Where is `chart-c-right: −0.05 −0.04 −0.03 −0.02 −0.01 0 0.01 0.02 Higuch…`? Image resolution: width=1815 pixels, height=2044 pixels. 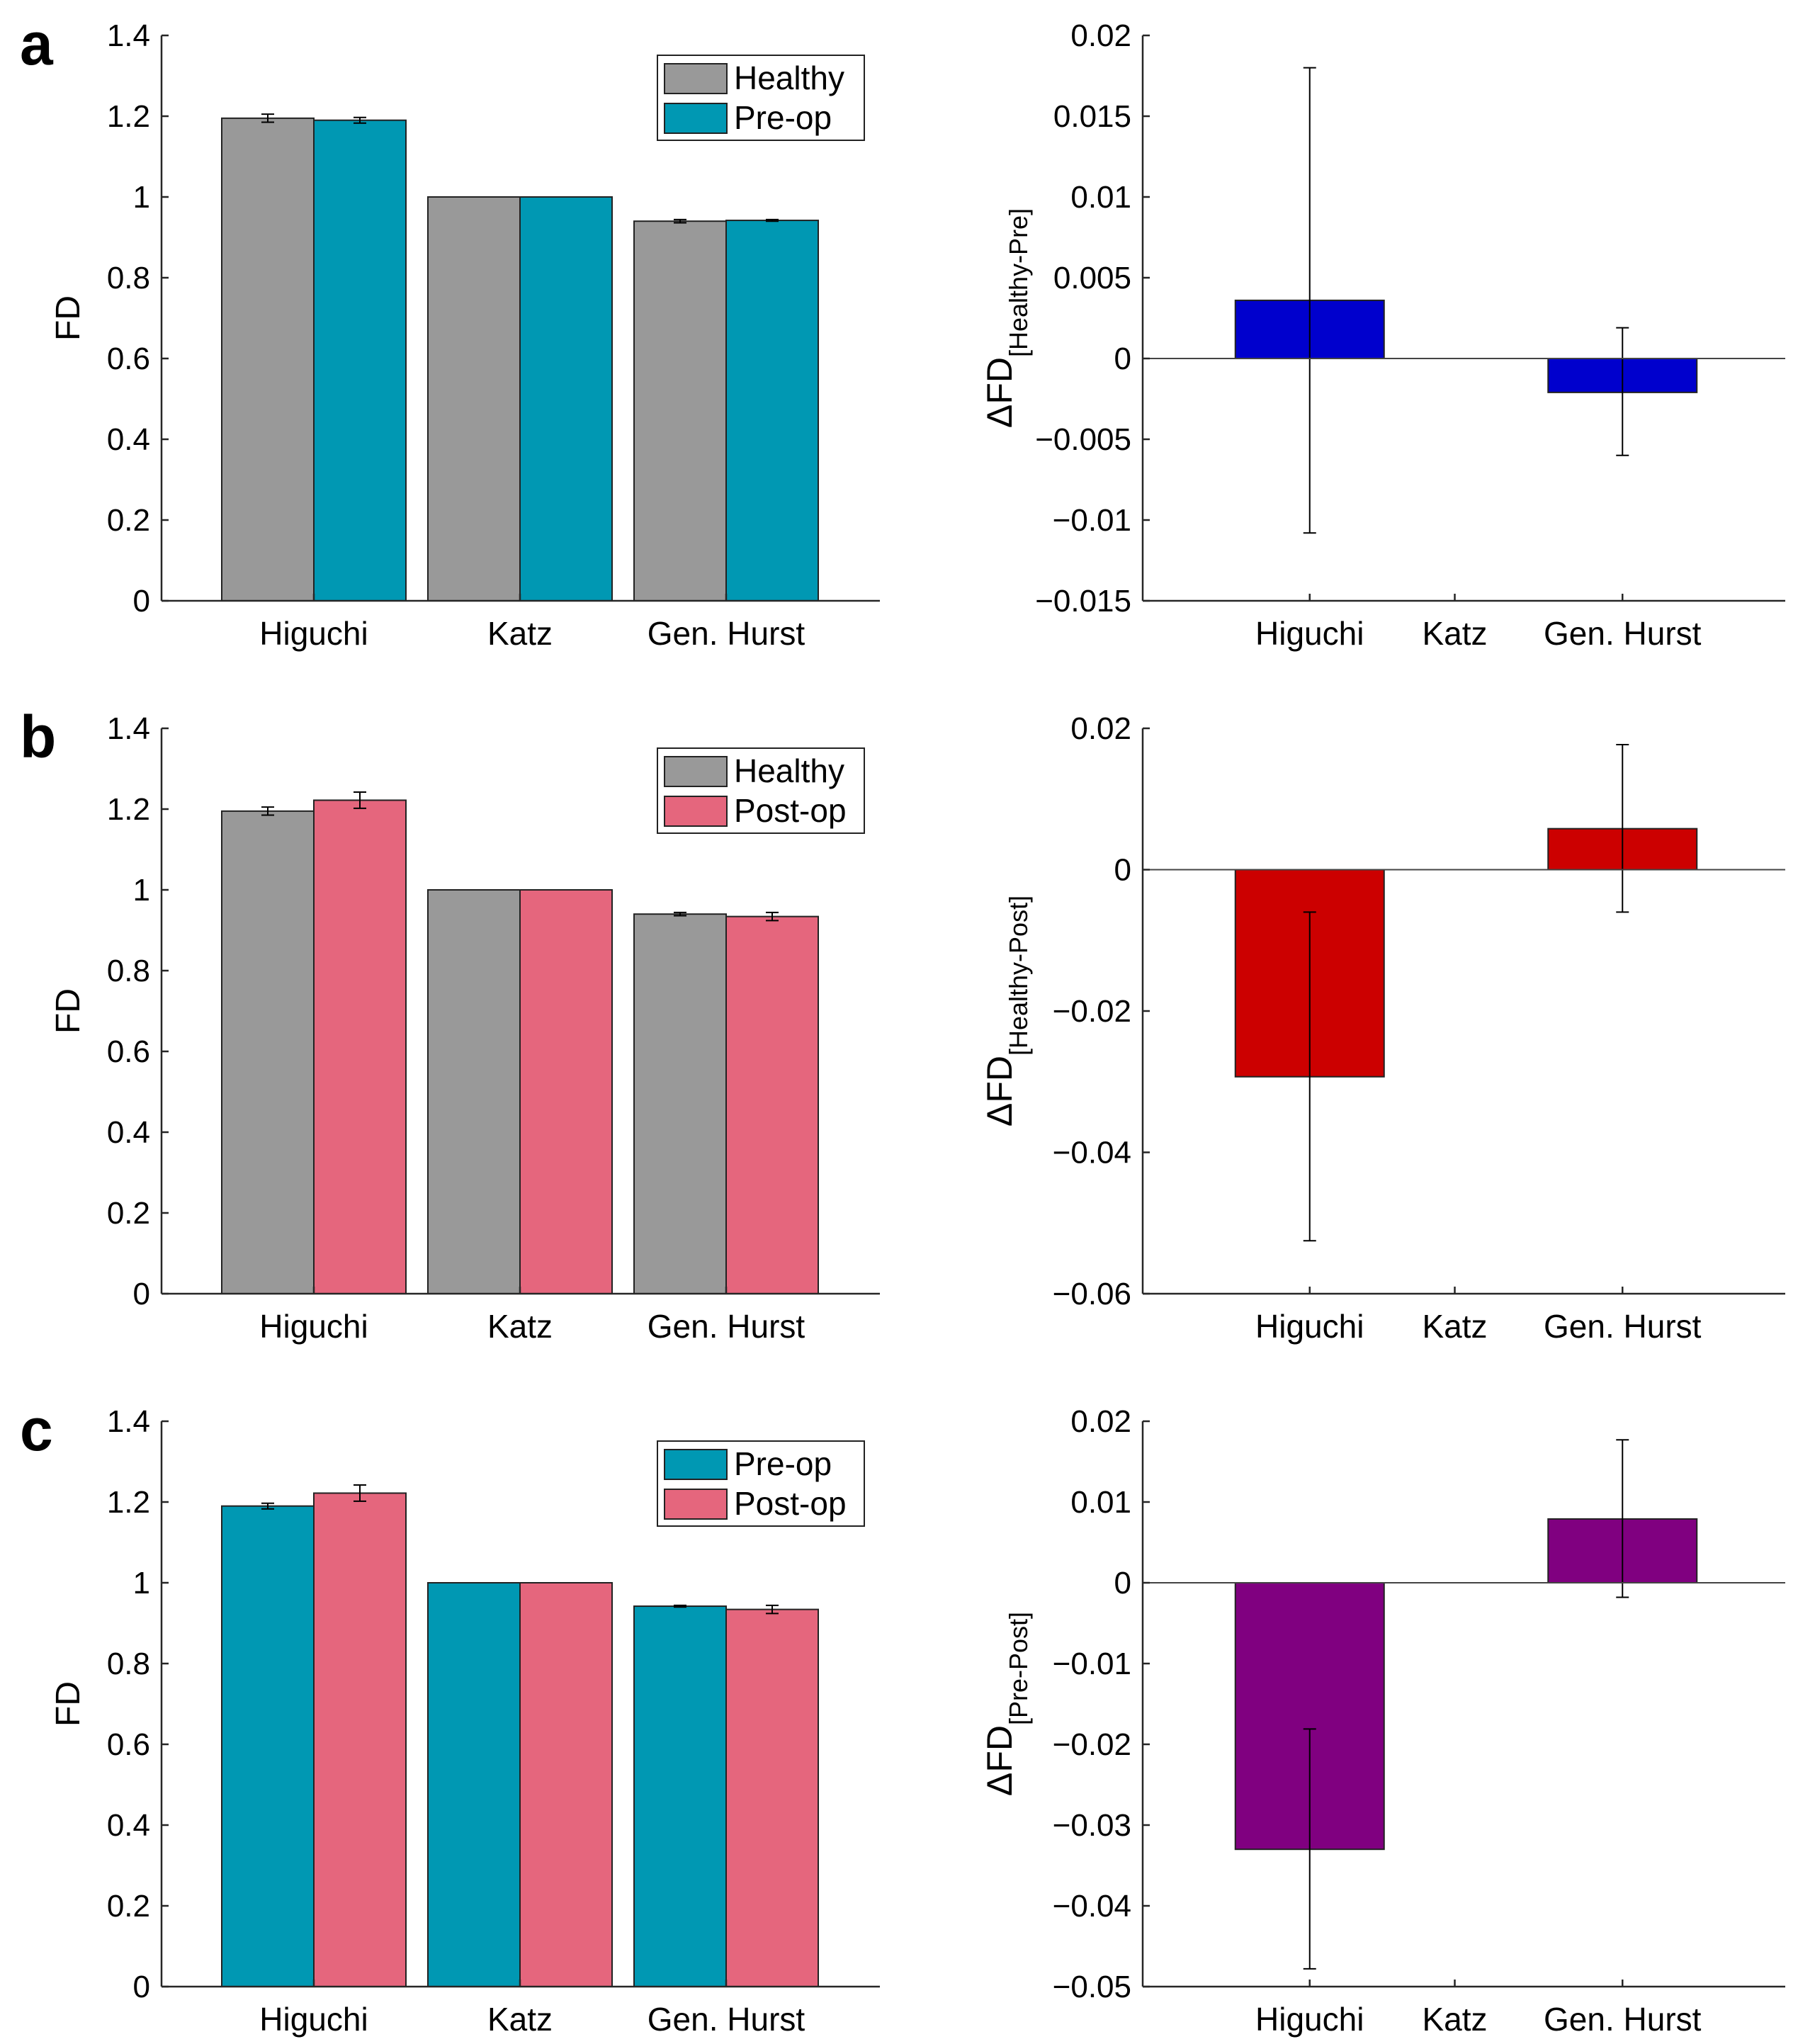
chart-c-right: −0.05 −0.04 −0.03 −0.02 −0.01 0 0.01 0.02 Higuch… is located at coordinates (1382, 1721).